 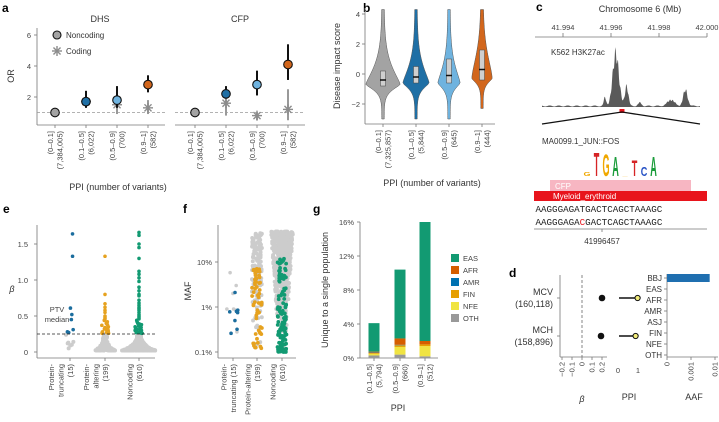 I want to click on g-count-label: (5,794), so click(x=379, y=375).